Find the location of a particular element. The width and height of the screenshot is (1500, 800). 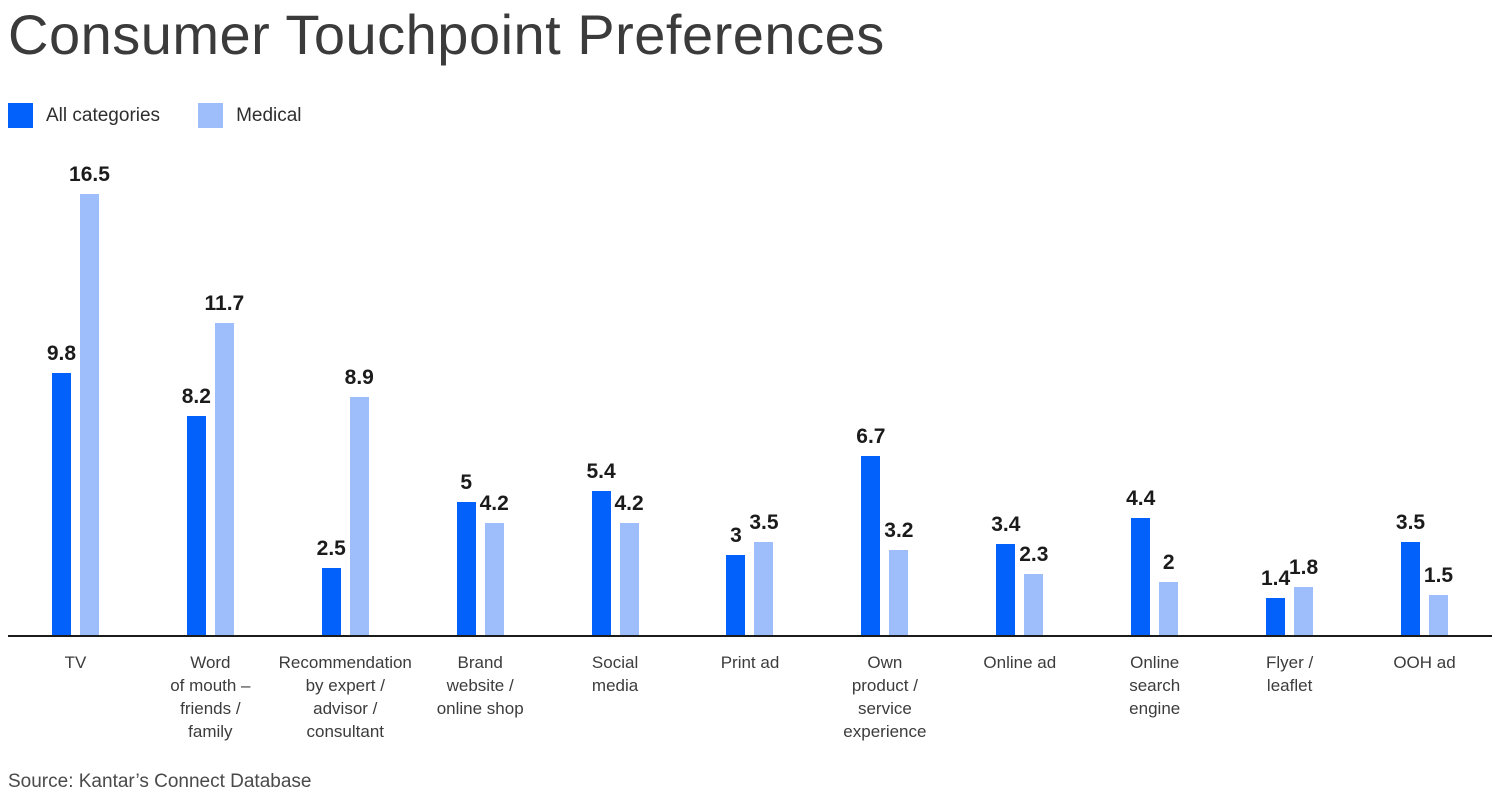

legend-label-medical: Medical is located at coordinates (269, 115).